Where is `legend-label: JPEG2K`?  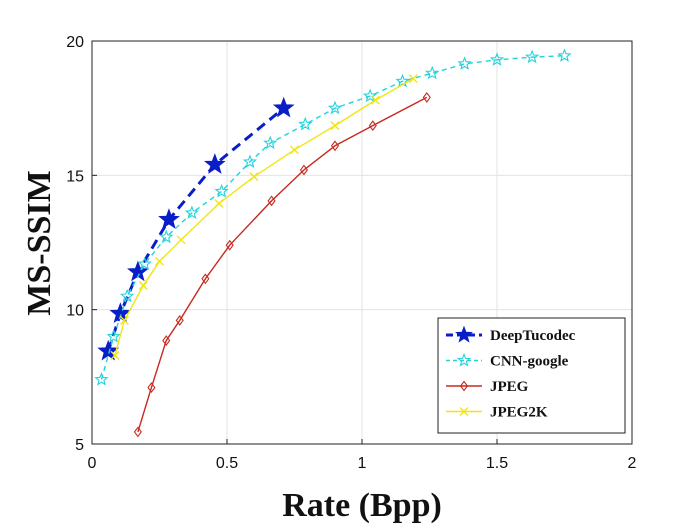 legend-label: JPEG2K is located at coordinates (519, 413).